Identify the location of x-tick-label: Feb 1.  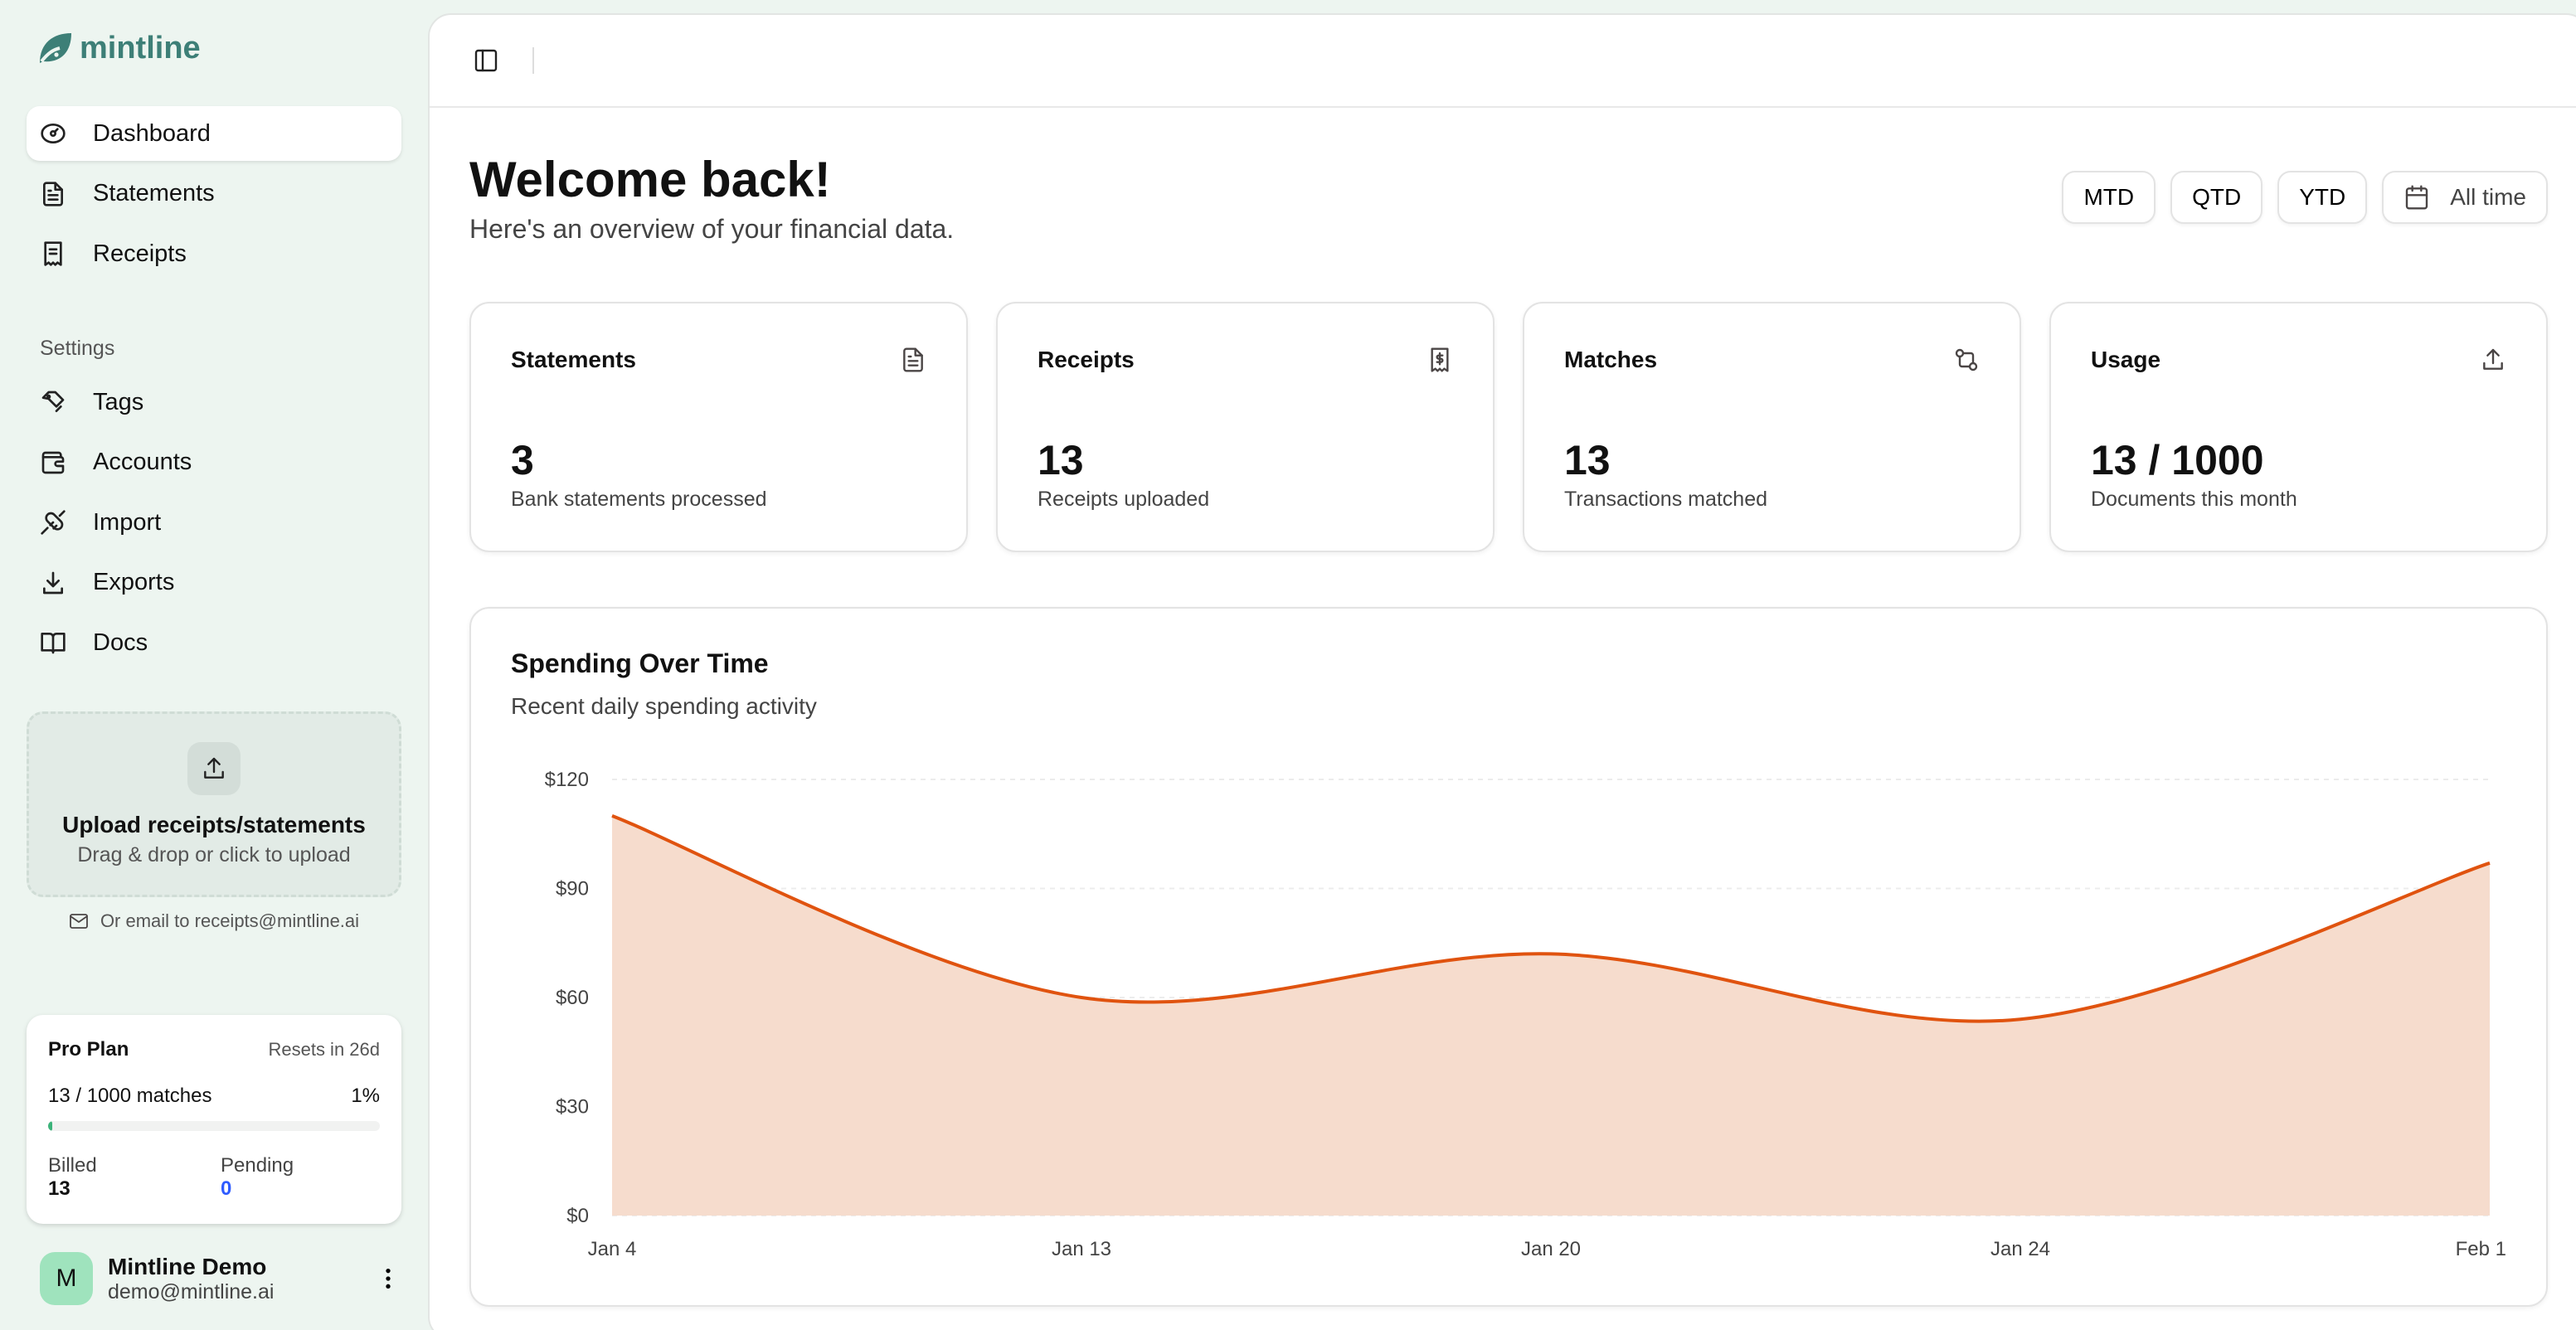
(2481, 1249).